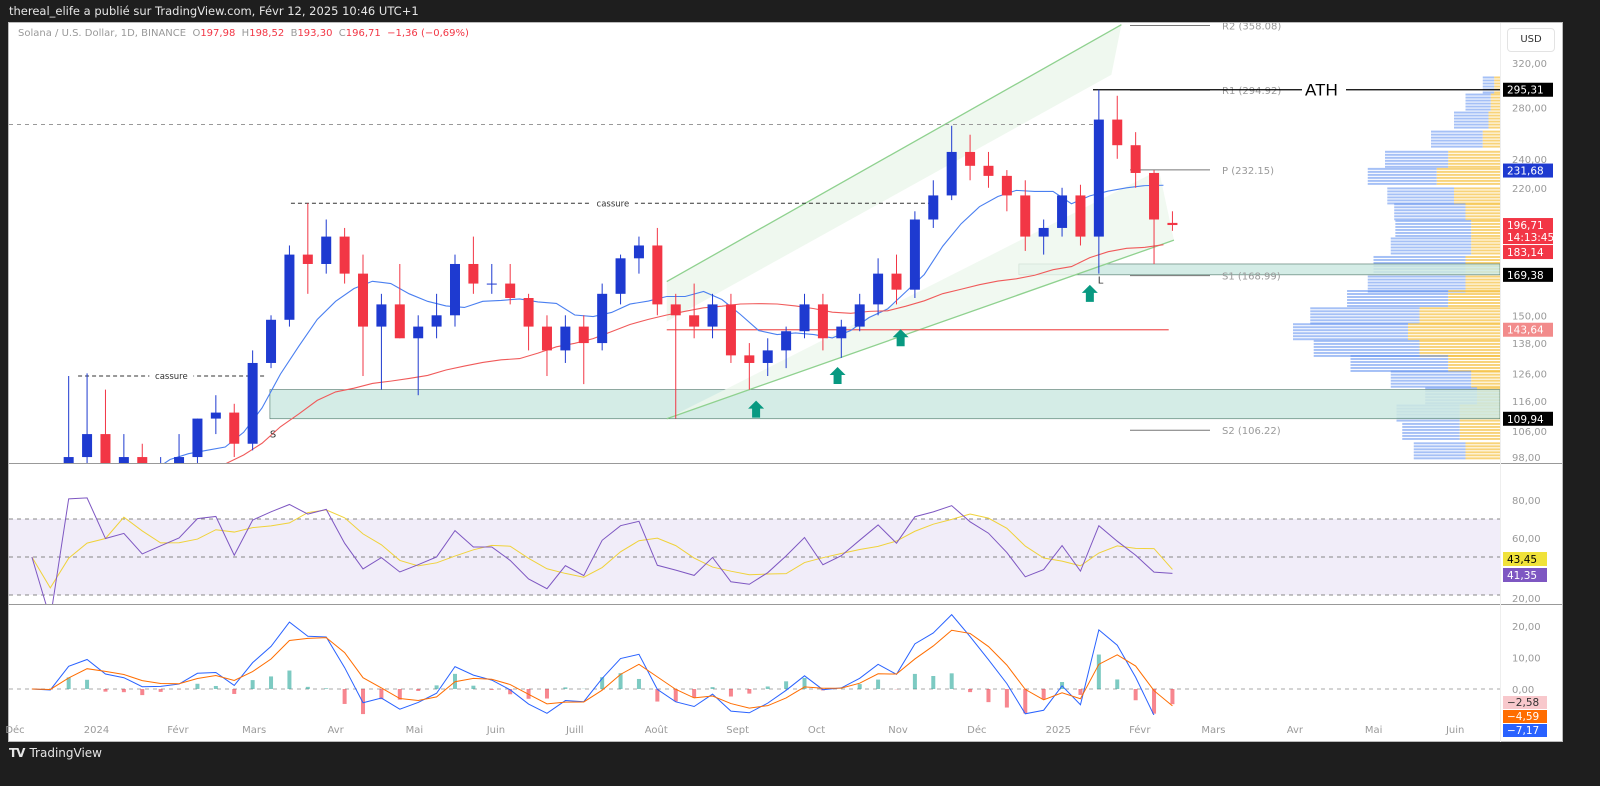 The width and height of the screenshot is (1600, 786). What do you see at coordinates (218, 33) in the screenshot?
I see `open-value: 197,98` at bounding box center [218, 33].